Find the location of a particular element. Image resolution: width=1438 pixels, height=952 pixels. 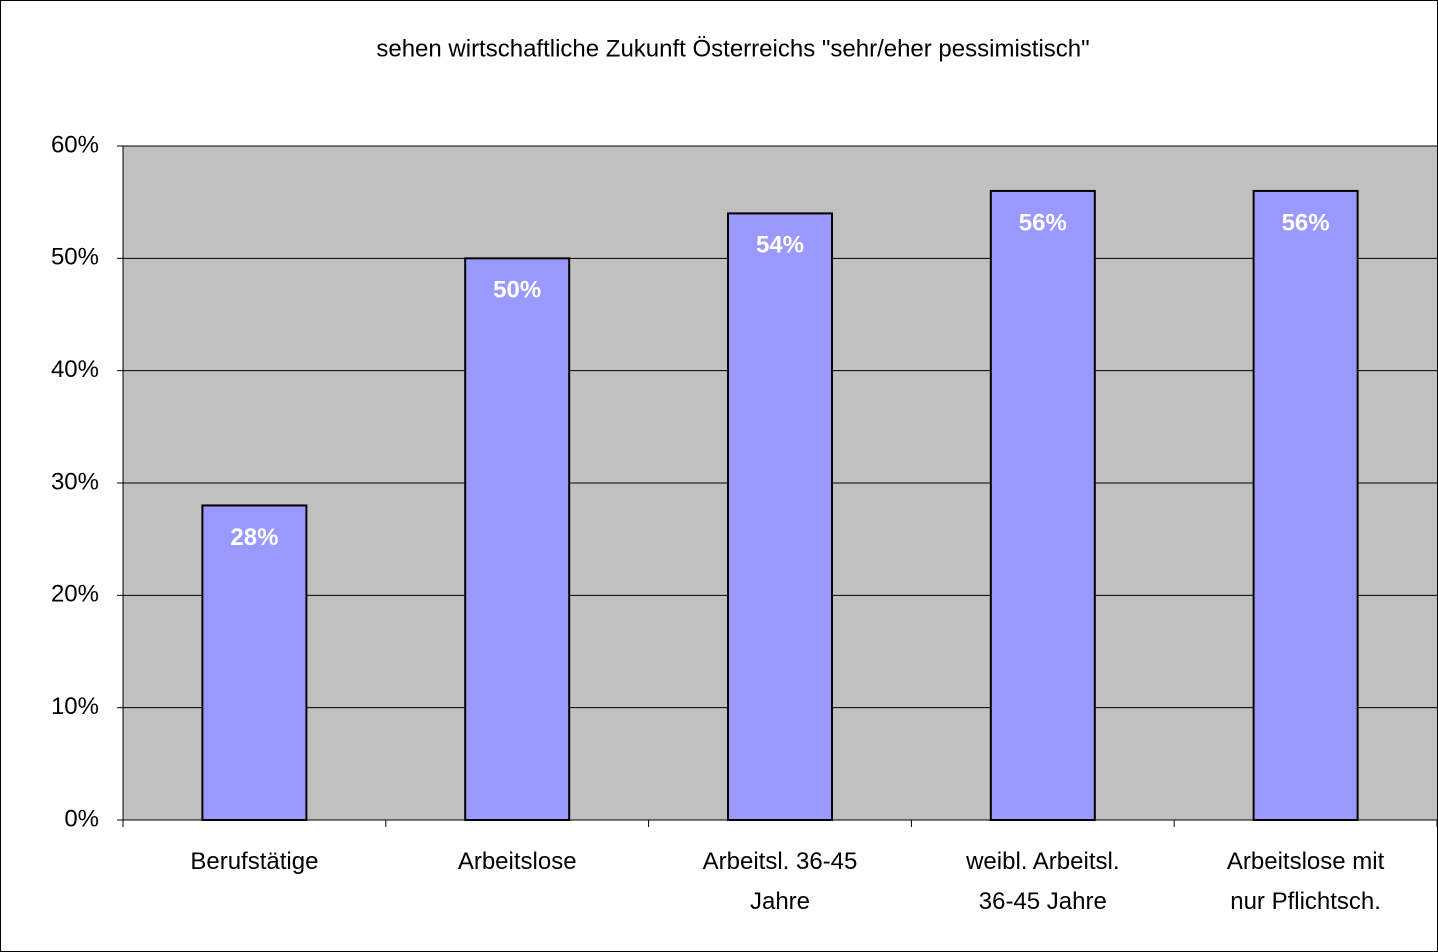

x-tick-label: Berufstätige is located at coordinates (254, 861).